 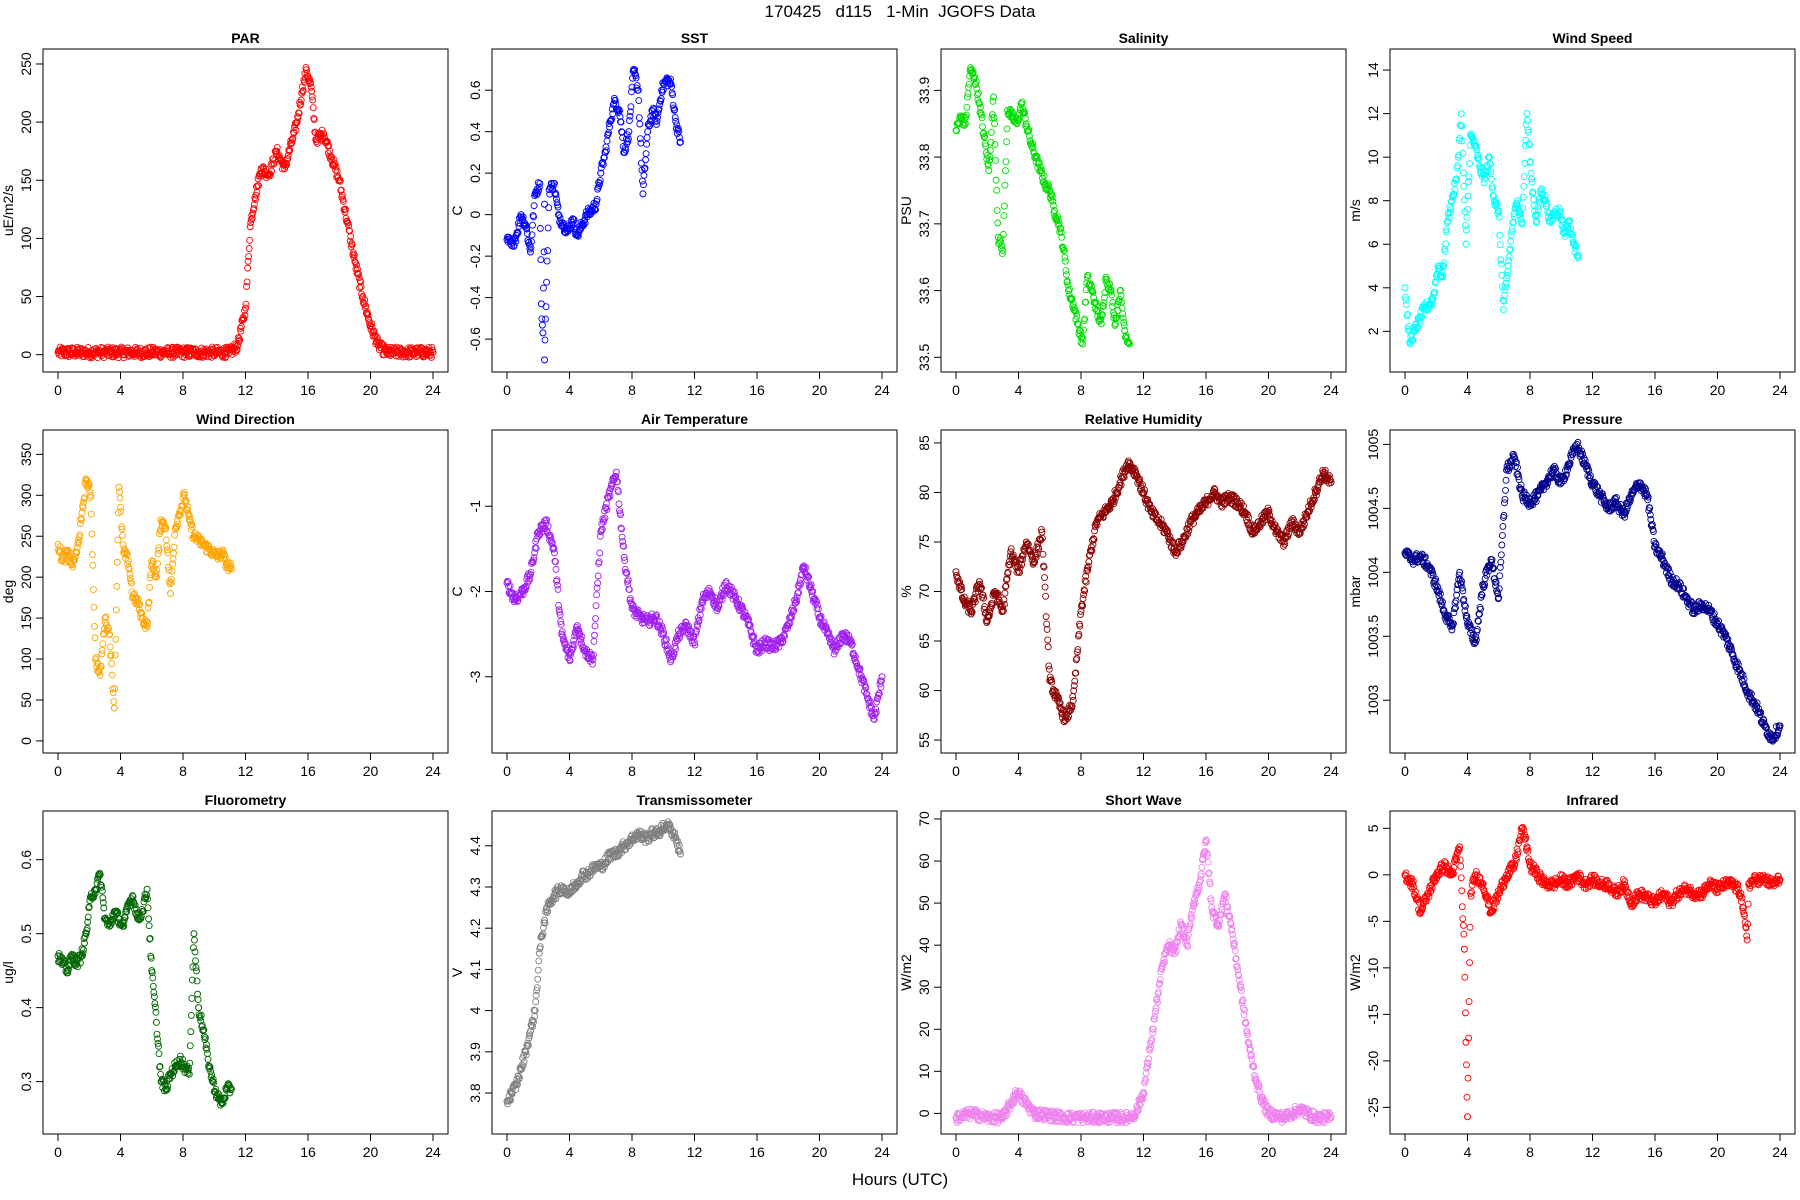 I want to click on y-tick-label: 80, so click(x=924, y=492).